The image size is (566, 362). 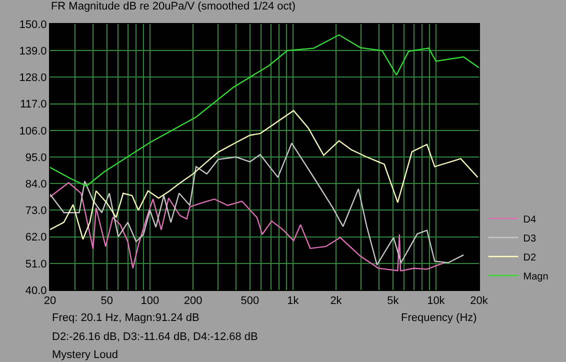 I want to click on chart-title: FR Magnitude dB re 20uPa/V (smoothed 1/24 oct), so click(x=173, y=6).